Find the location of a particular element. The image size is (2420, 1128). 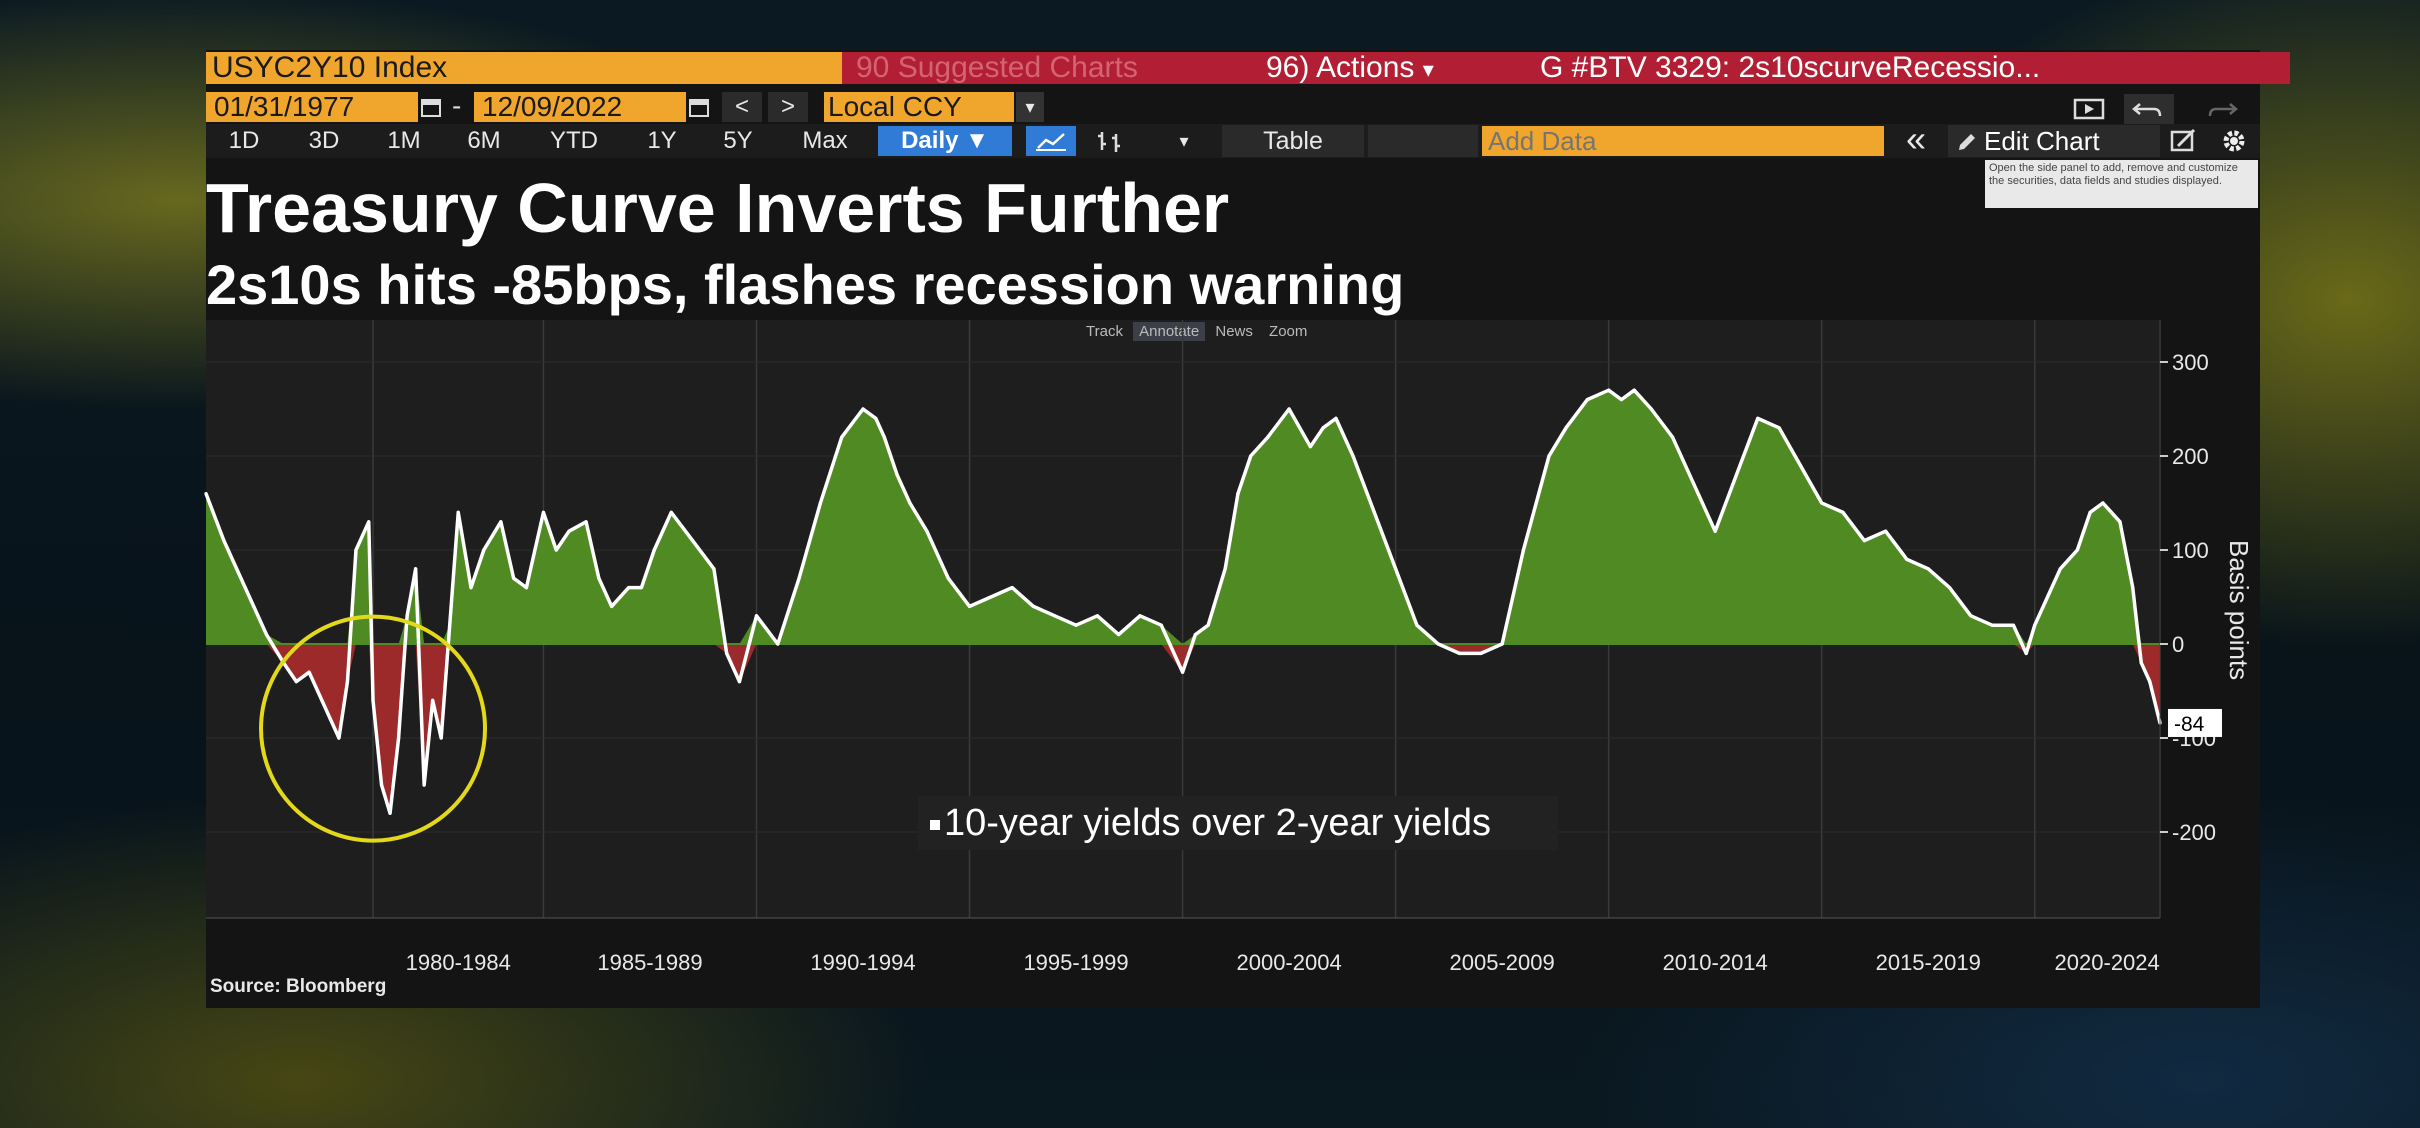

last-value-label: -84 is located at coordinates (2189, 724).